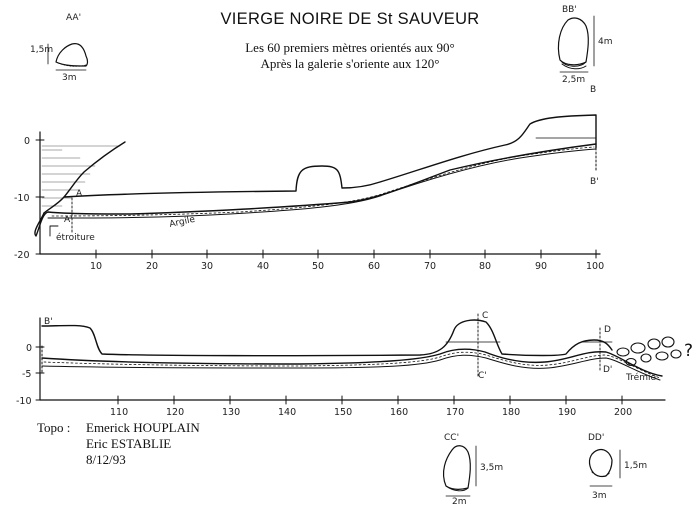 Image resolution: width=700 pixels, height=506 pixels. I want to click on label-a: A, so click(79, 194).